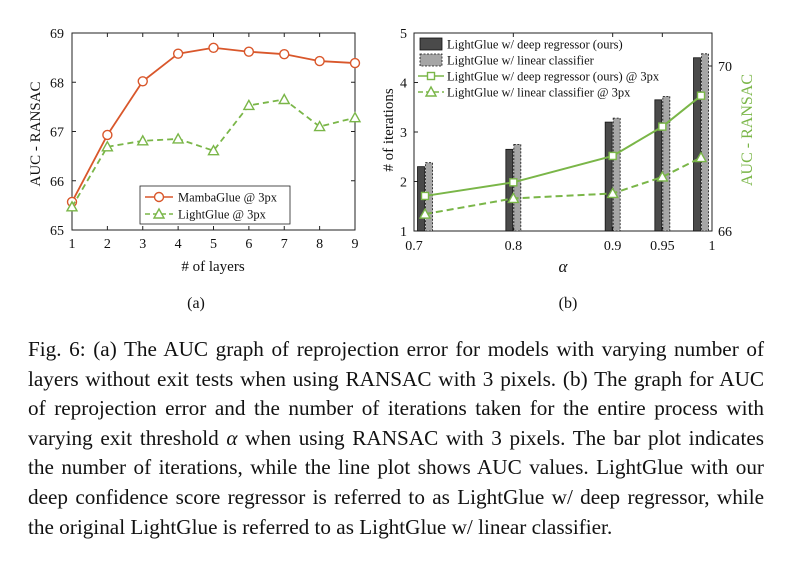 Image resolution: width=790 pixels, height=571 pixels. I want to click on legend-label: LightGlue w/ linear classifier @ 3px, so click(539, 93).